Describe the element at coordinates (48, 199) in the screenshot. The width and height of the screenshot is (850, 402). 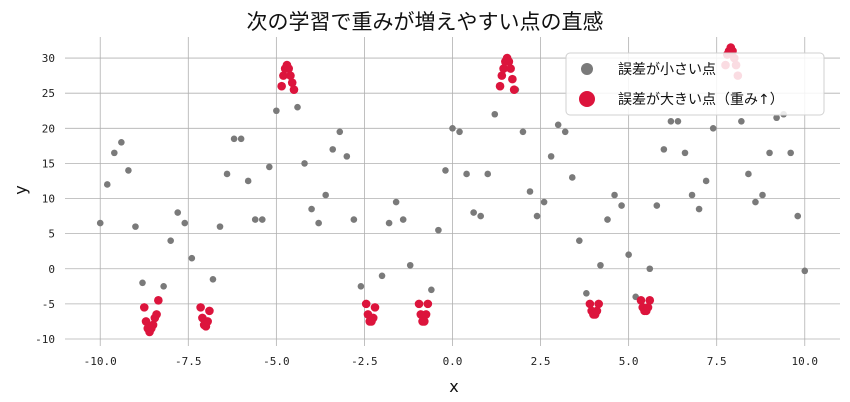
I see `y-tick-label: 10` at that location.